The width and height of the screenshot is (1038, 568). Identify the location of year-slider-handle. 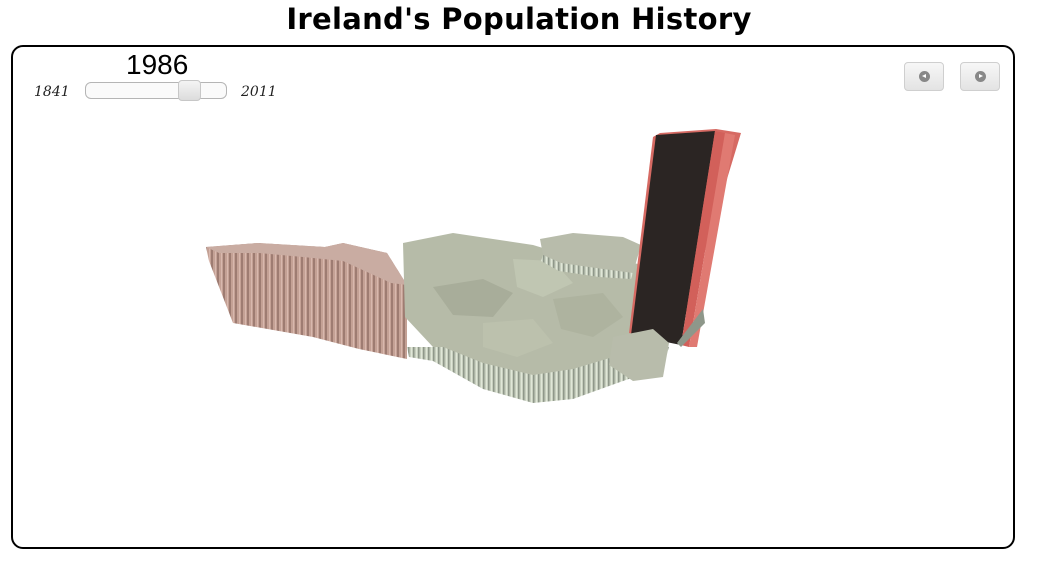
(189, 90).